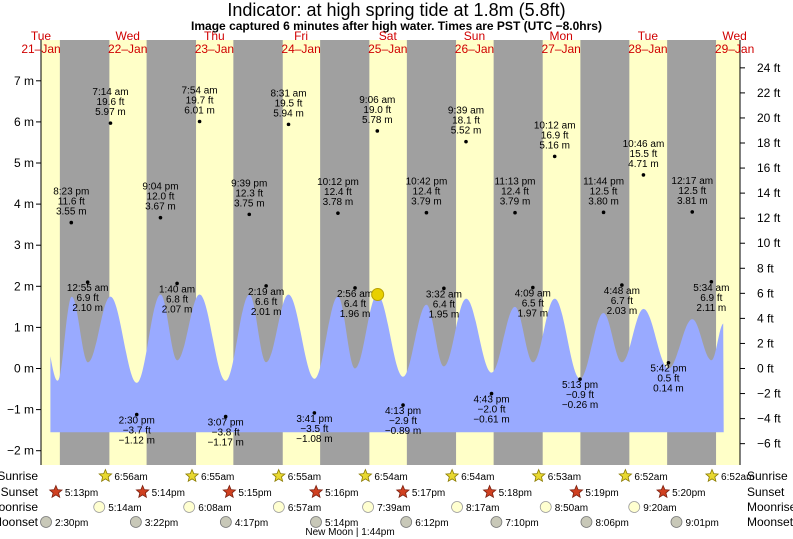 This screenshot has width=793, height=539. Describe the element at coordinates (71, 192) in the screenshot. I see `tide-time-label: 8:23 pm` at that location.